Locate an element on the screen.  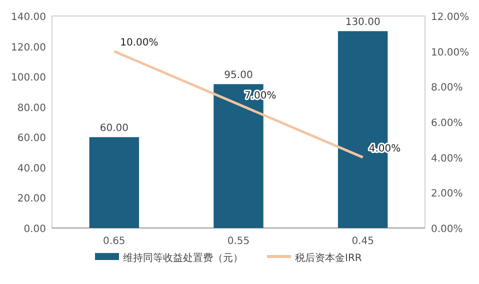
data-label: 10.00% is located at coordinates (139, 42).